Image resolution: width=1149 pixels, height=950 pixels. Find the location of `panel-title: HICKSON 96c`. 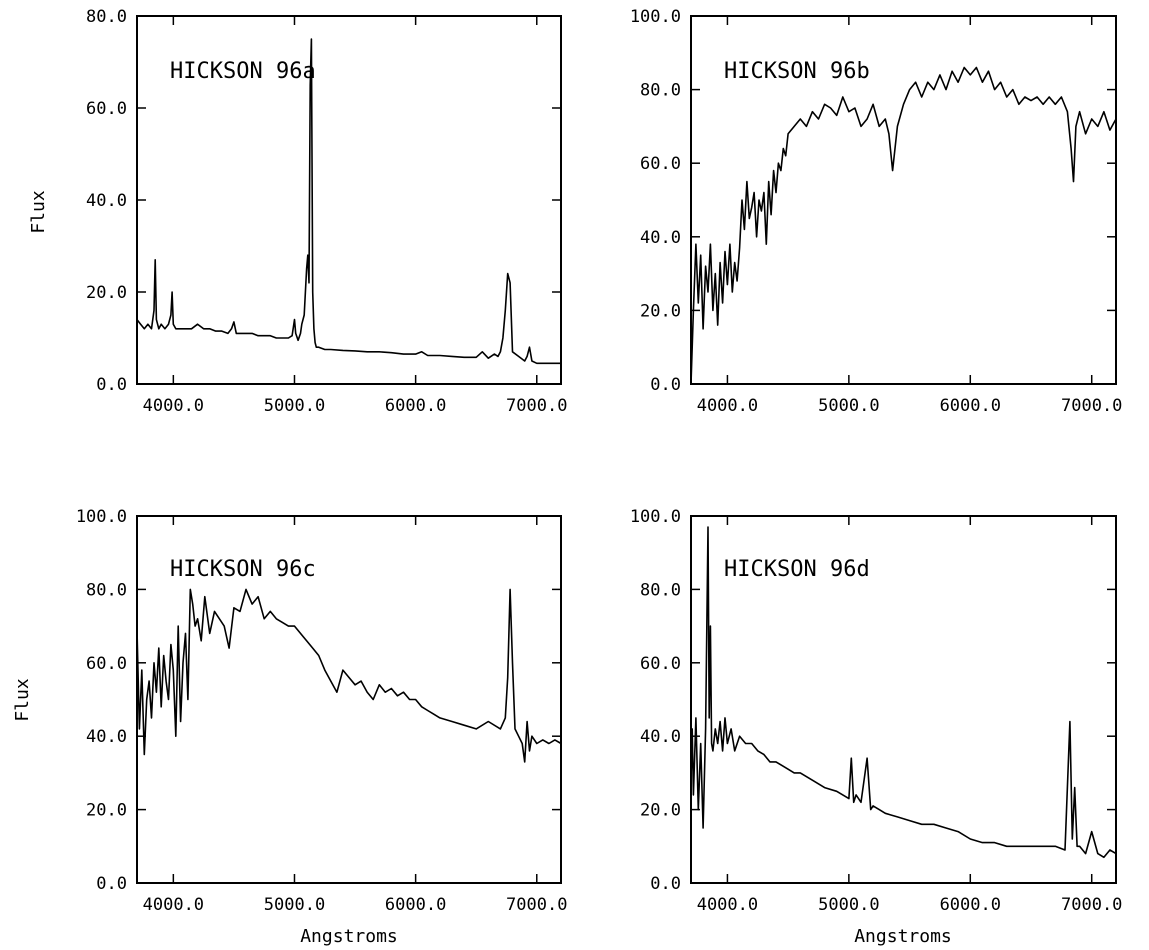

panel-title: HICKSON 96c is located at coordinates (243, 569).